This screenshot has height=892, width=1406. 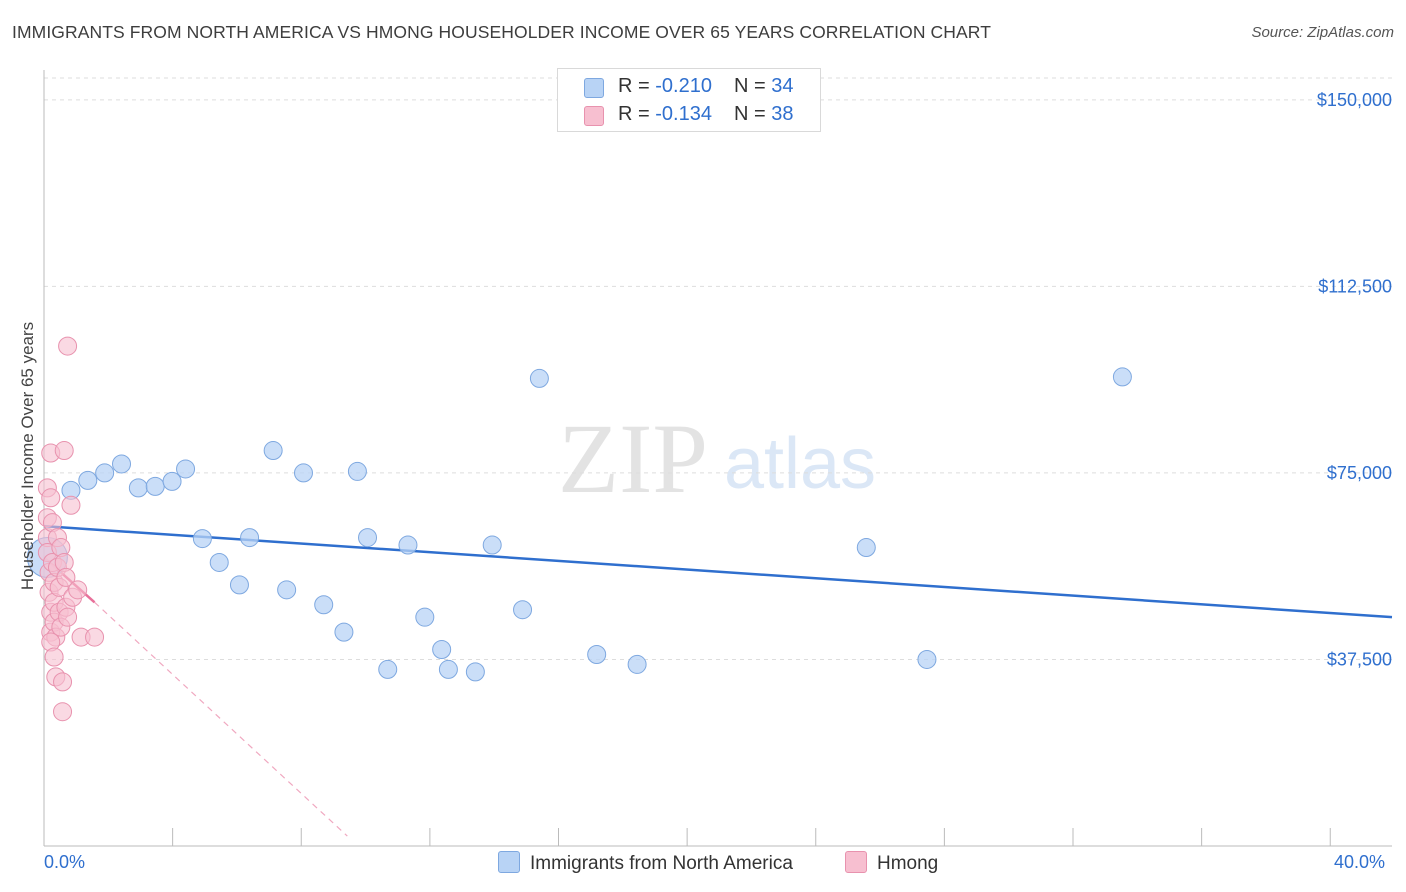 I want to click on trend-line-north-america, so click(x=718, y=571).